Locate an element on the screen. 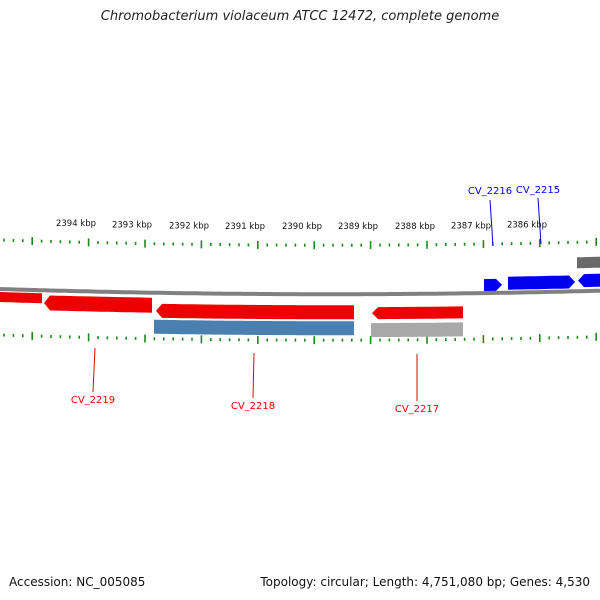 The image size is (600, 600). gene-label-cv-2217: CV_2217 is located at coordinates (417, 409).